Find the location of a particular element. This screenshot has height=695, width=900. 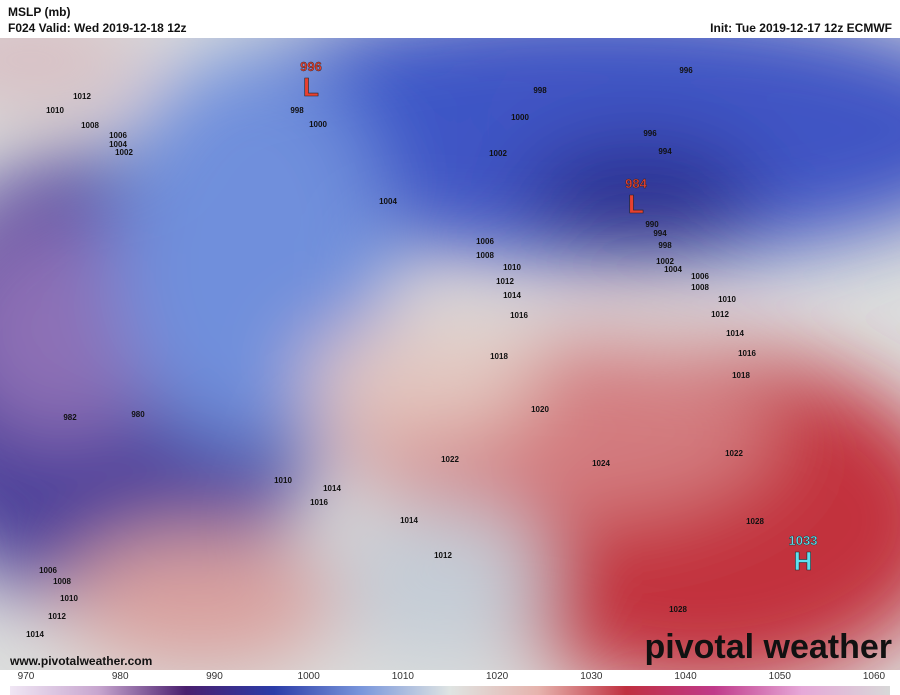

center-value: 996 is located at coordinates (311, 66).